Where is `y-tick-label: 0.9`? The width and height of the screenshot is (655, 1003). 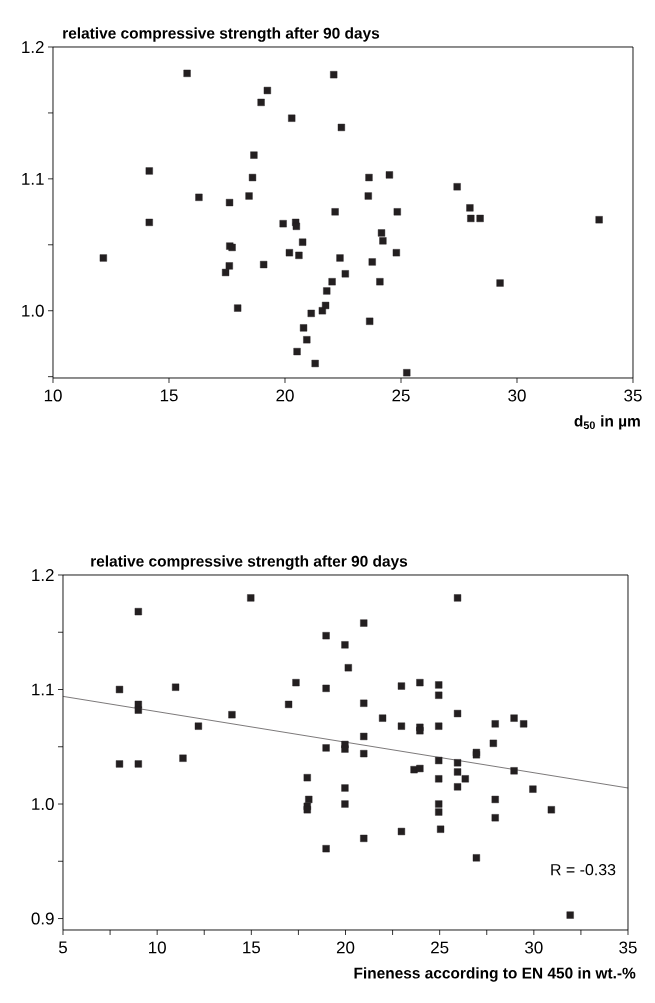 y-tick-label: 0.9 is located at coordinates (42, 918).